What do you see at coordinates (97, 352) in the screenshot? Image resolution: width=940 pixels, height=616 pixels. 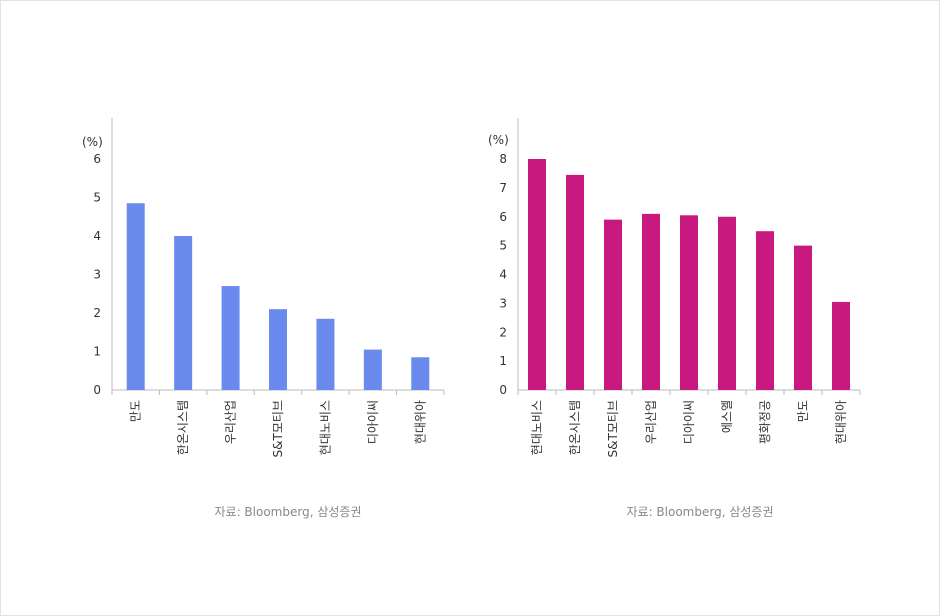 I see `left-y-tick-label: 1` at bounding box center [97, 352].